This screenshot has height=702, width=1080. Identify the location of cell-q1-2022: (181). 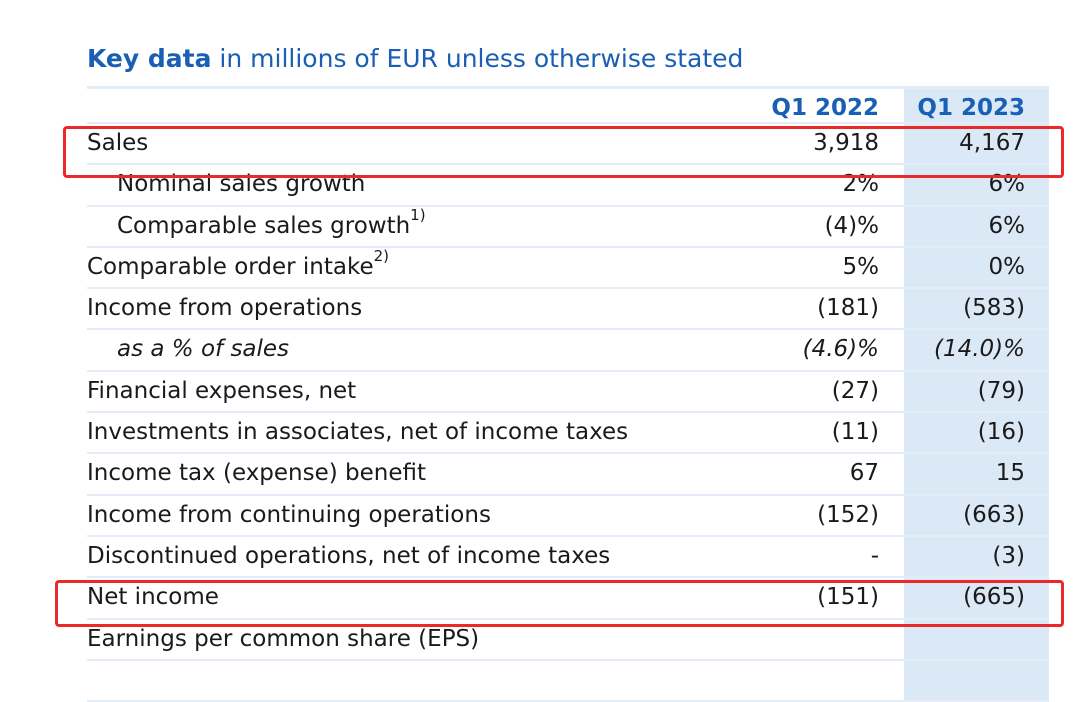
(848, 308).